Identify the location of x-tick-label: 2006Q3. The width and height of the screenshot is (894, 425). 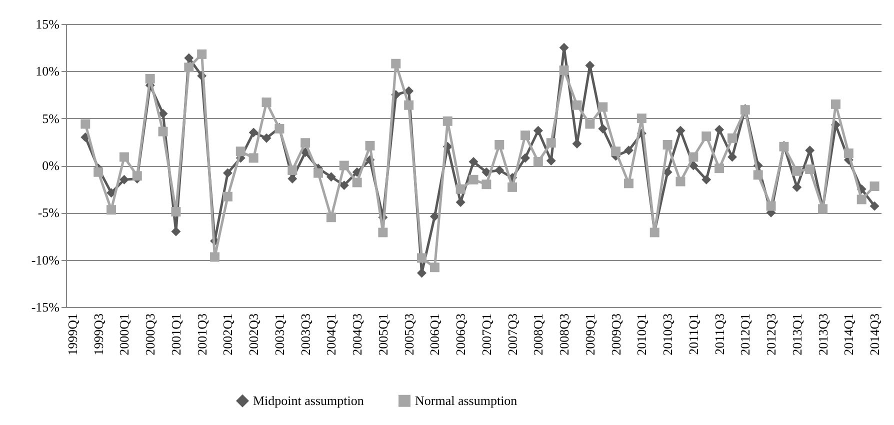
(460, 335).